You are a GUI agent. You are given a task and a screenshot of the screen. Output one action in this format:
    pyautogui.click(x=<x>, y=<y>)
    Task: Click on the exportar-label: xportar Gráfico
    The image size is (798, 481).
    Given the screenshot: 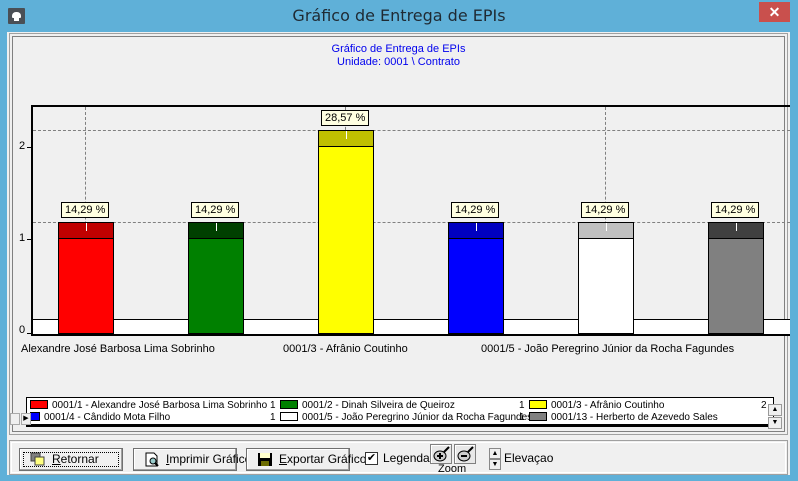 What is the action you would take?
    pyautogui.click(x=327, y=459)
    